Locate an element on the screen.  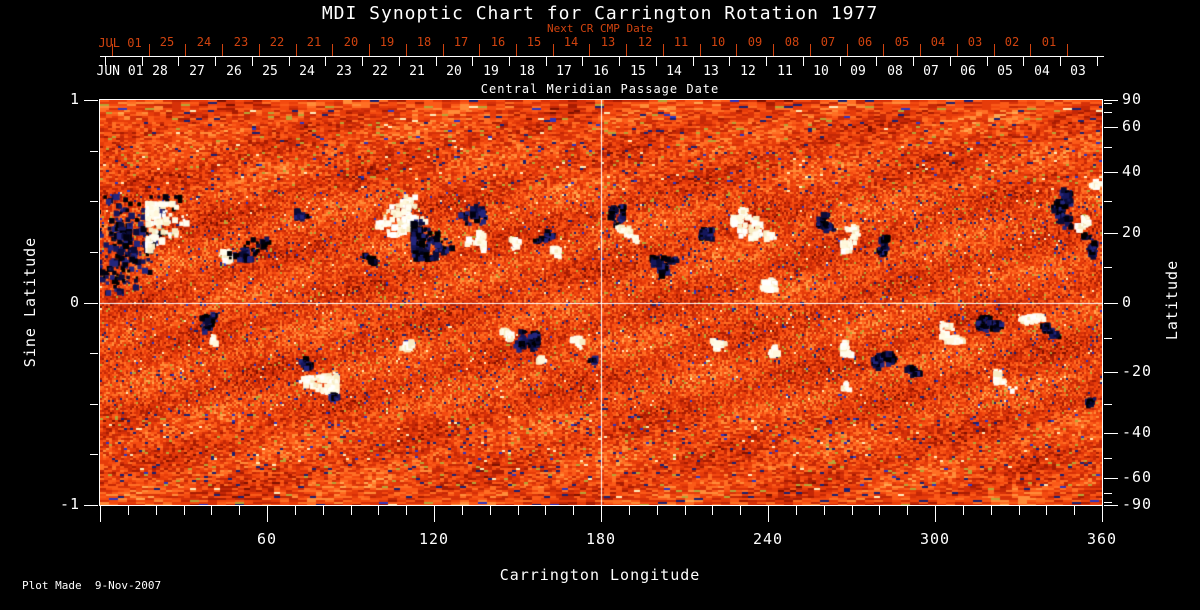
cmp-day-label: 07 is located at coordinates (931, 71).